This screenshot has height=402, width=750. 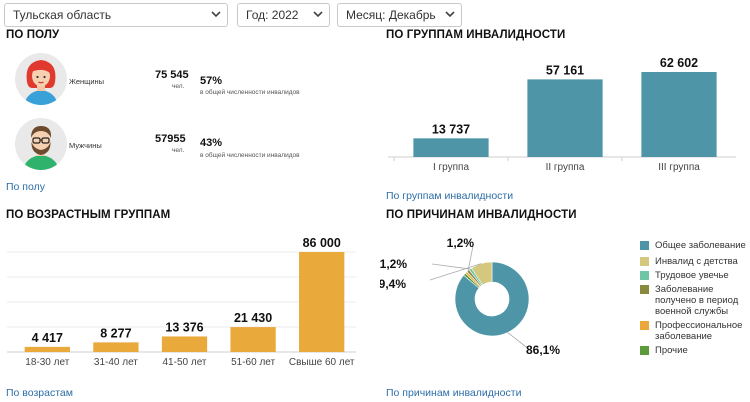 What do you see at coordinates (115, 333) in the screenshot?
I see `bar-value-label: 8 277` at bounding box center [115, 333].